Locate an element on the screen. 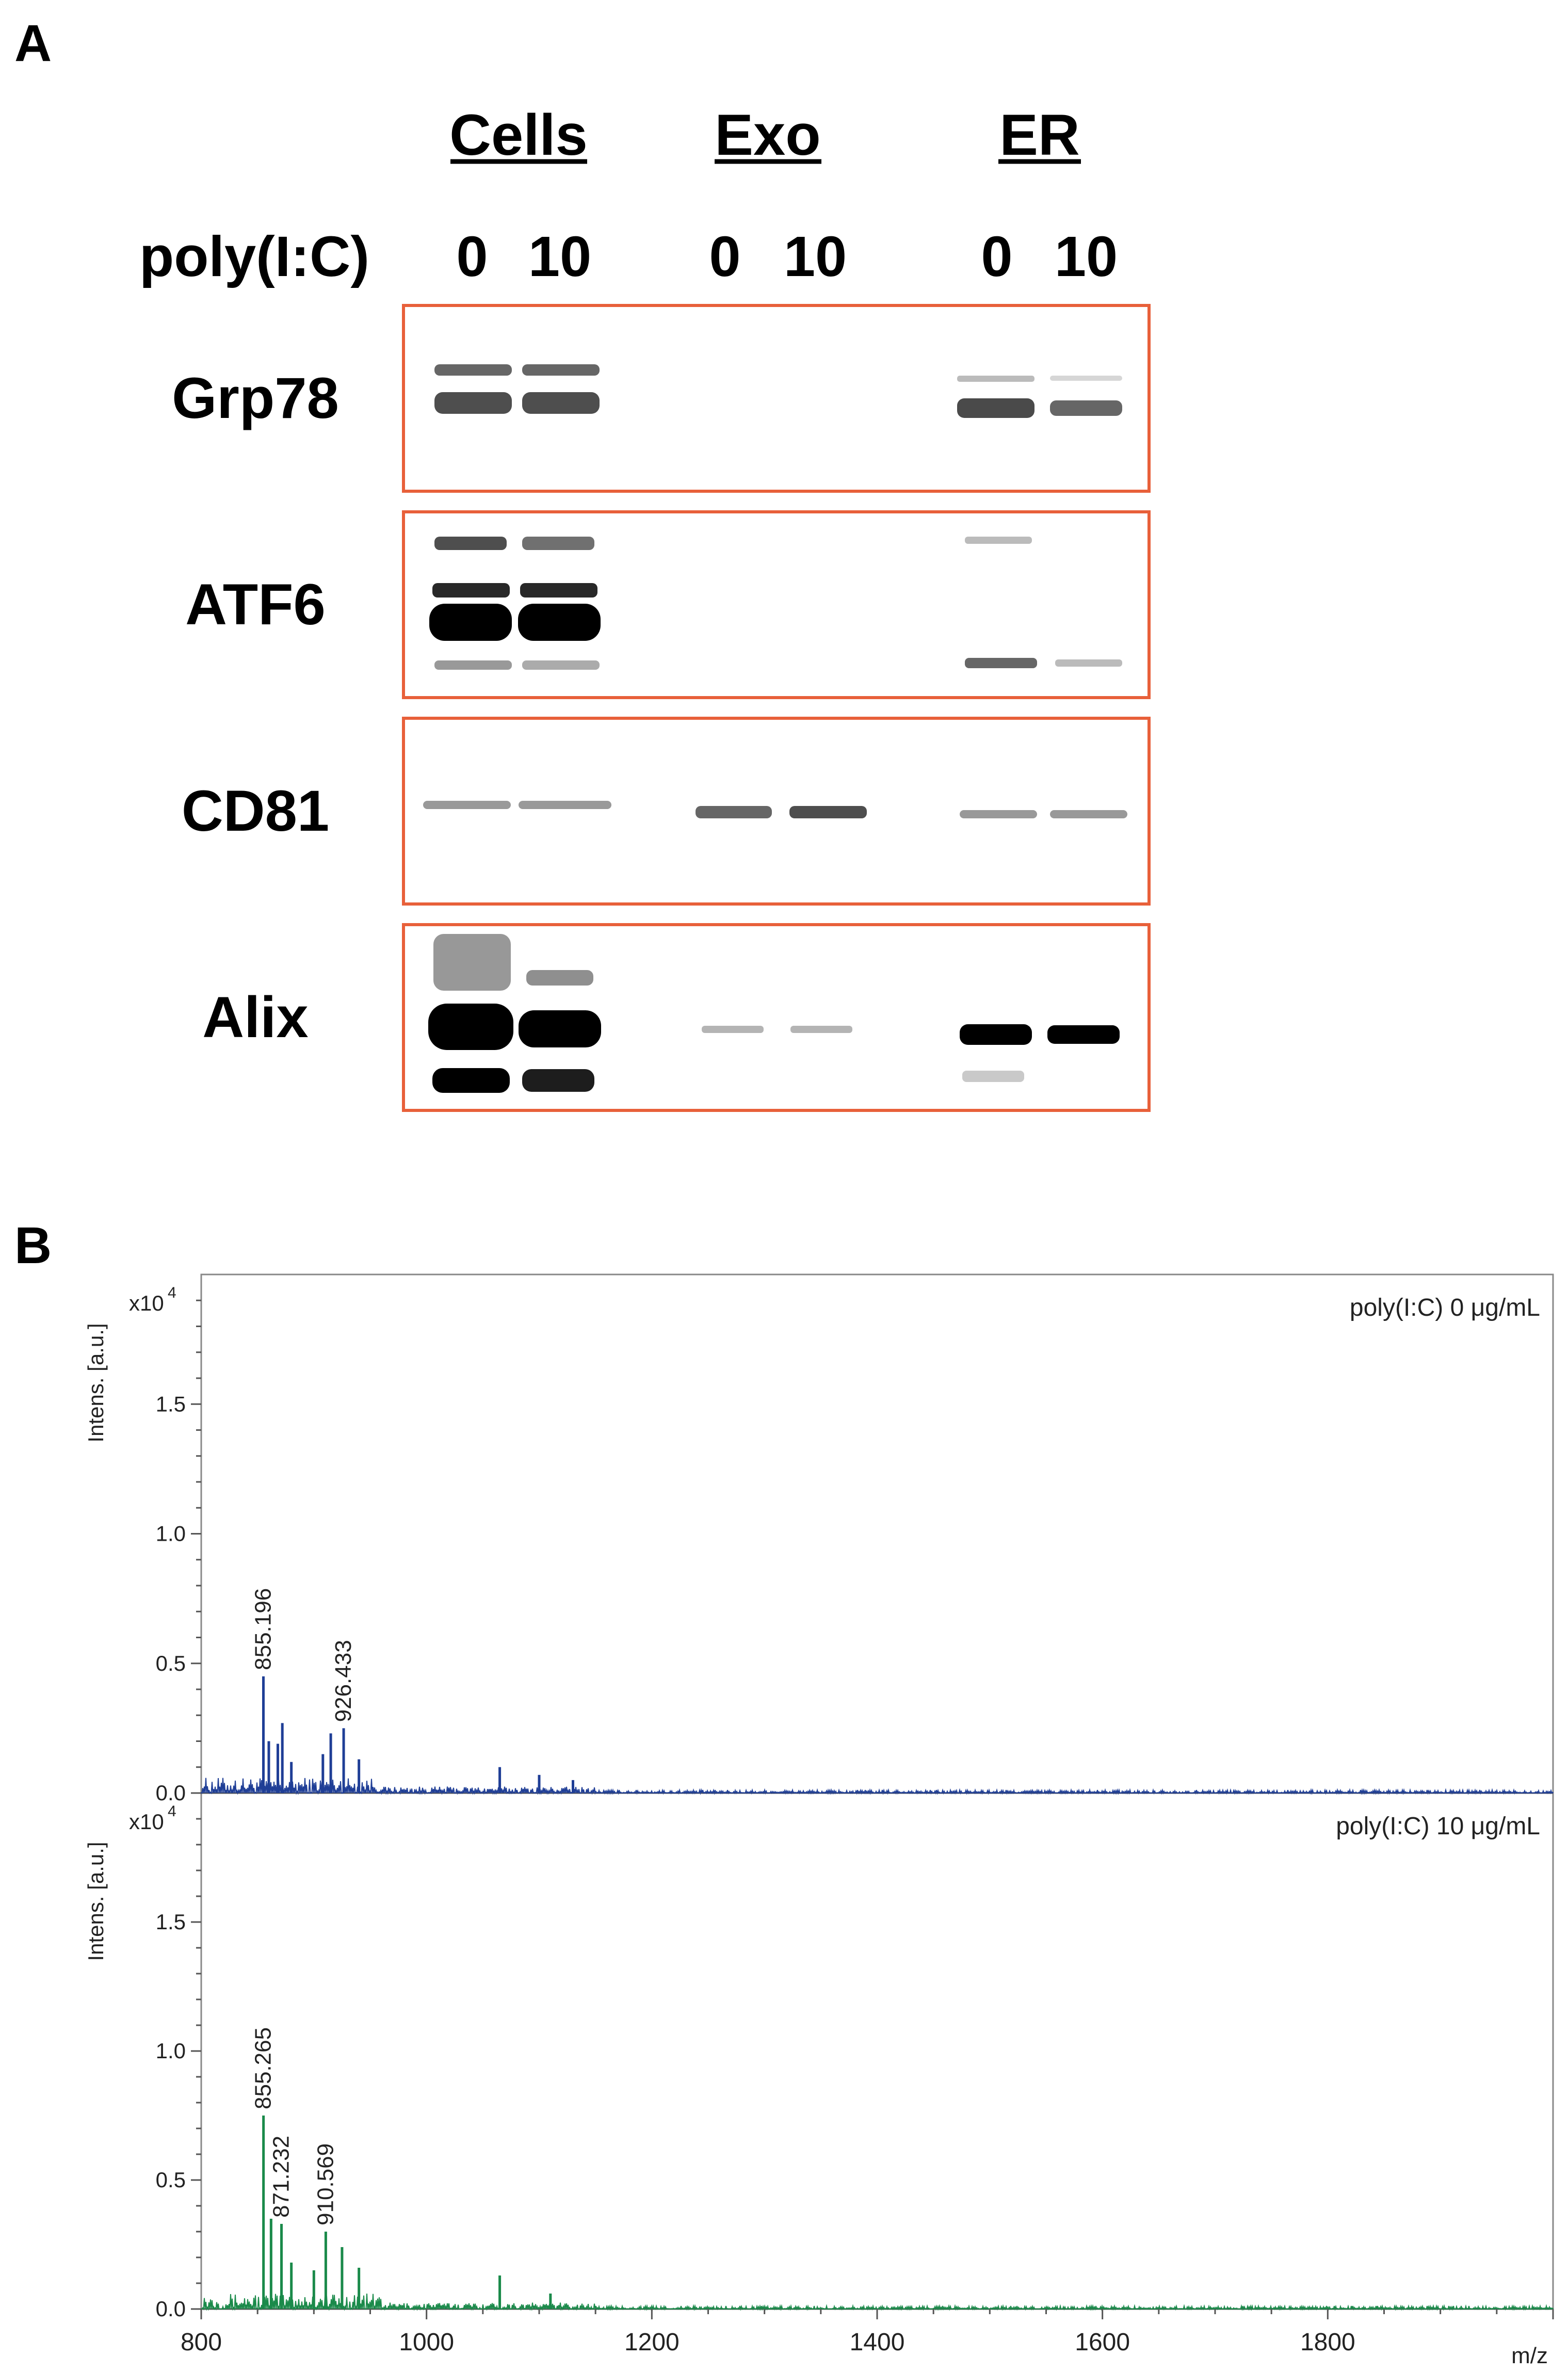 The width and height of the screenshot is (1568, 2373). x-tick-label: 800 is located at coordinates (201, 2342).